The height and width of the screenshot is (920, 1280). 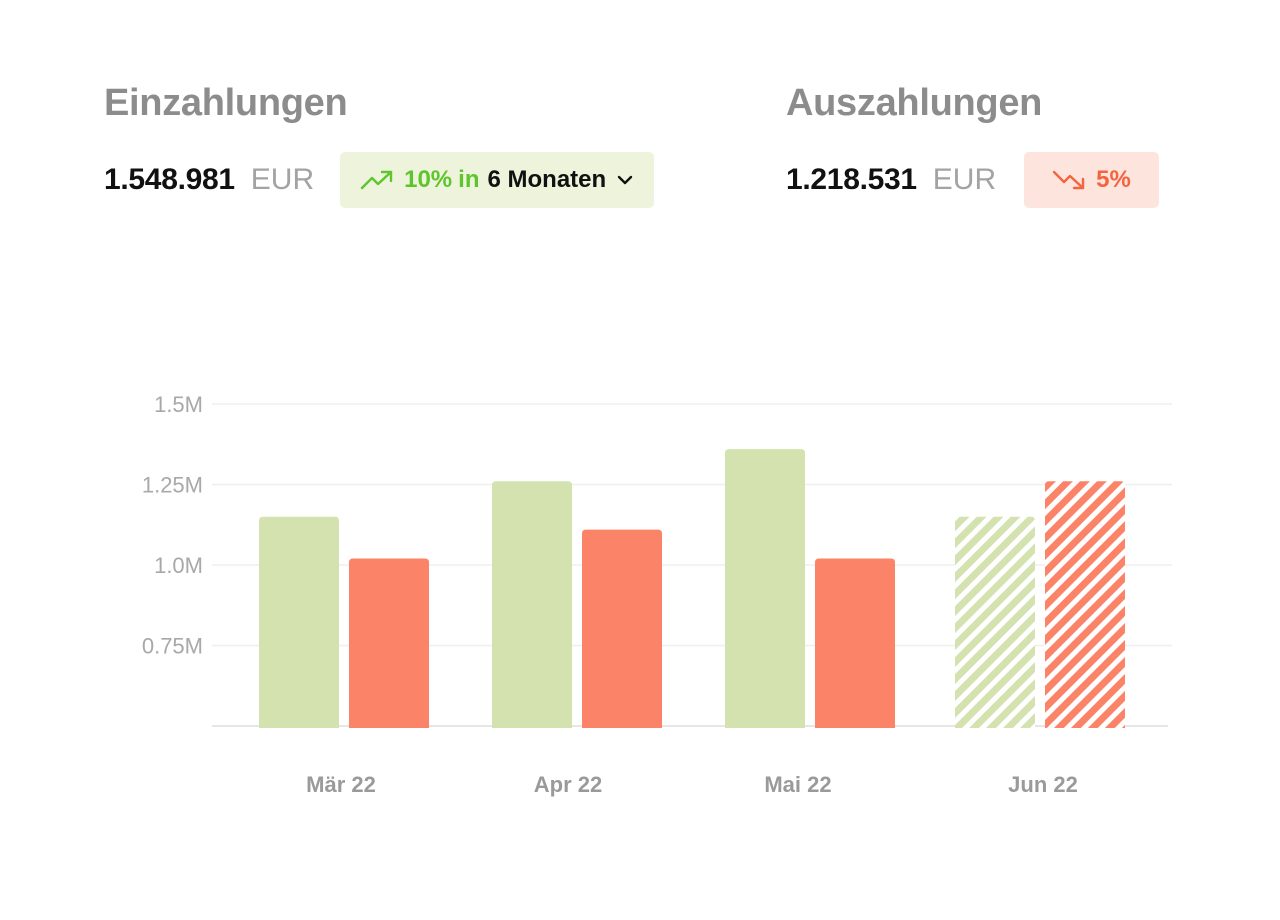 What do you see at coordinates (377, 180) in the screenshot?
I see `trend-up-icon` at bounding box center [377, 180].